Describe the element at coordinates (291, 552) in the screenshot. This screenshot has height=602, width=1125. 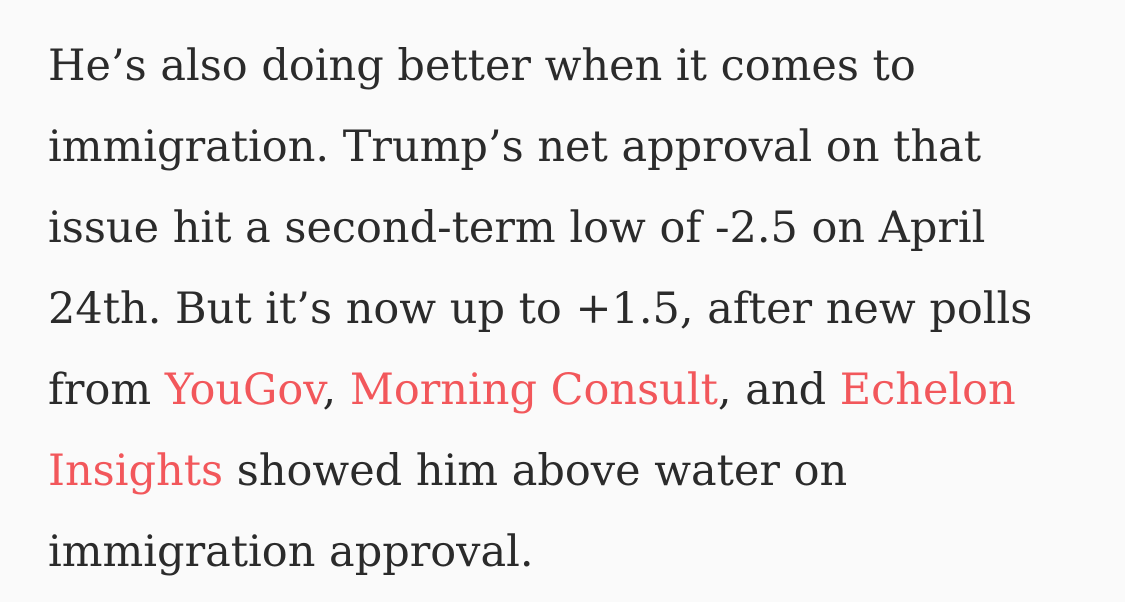
I see `paragraph-line-7: immigration approval.` at that location.